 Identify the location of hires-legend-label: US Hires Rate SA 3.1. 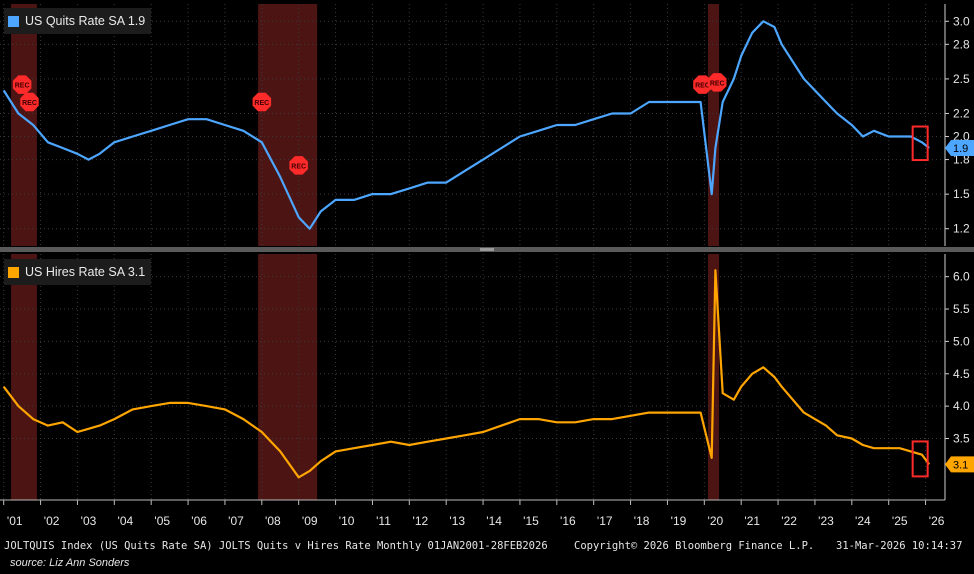
(85, 272).